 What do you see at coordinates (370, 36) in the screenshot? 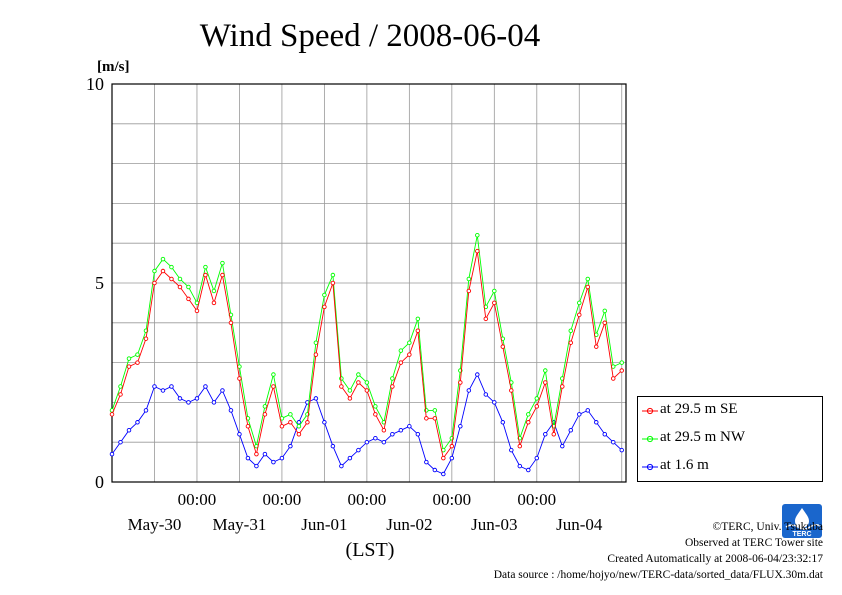
I see `chart-title: Wind Speed / 2008-06-04` at bounding box center [370, 36].